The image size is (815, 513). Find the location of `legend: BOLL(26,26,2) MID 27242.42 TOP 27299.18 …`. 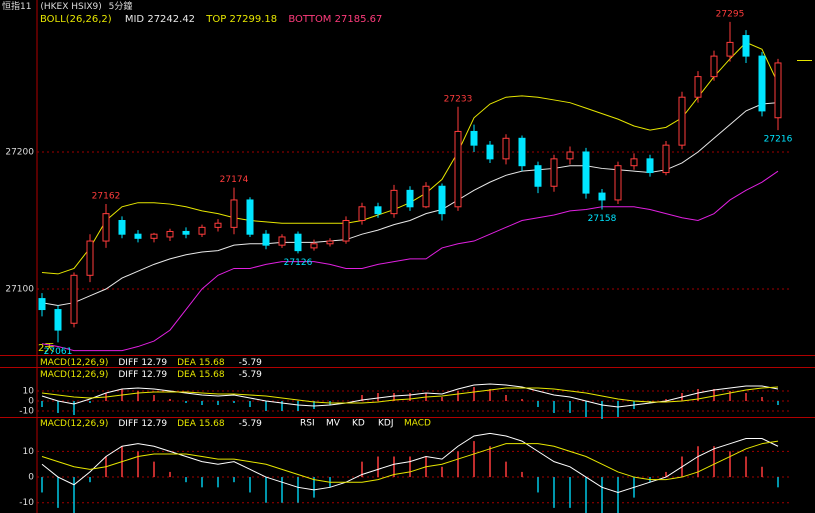

legend: BOLL(26,26,2) MID 27242.42 TOP 27299.18 … is located at coordinates (211, 19).